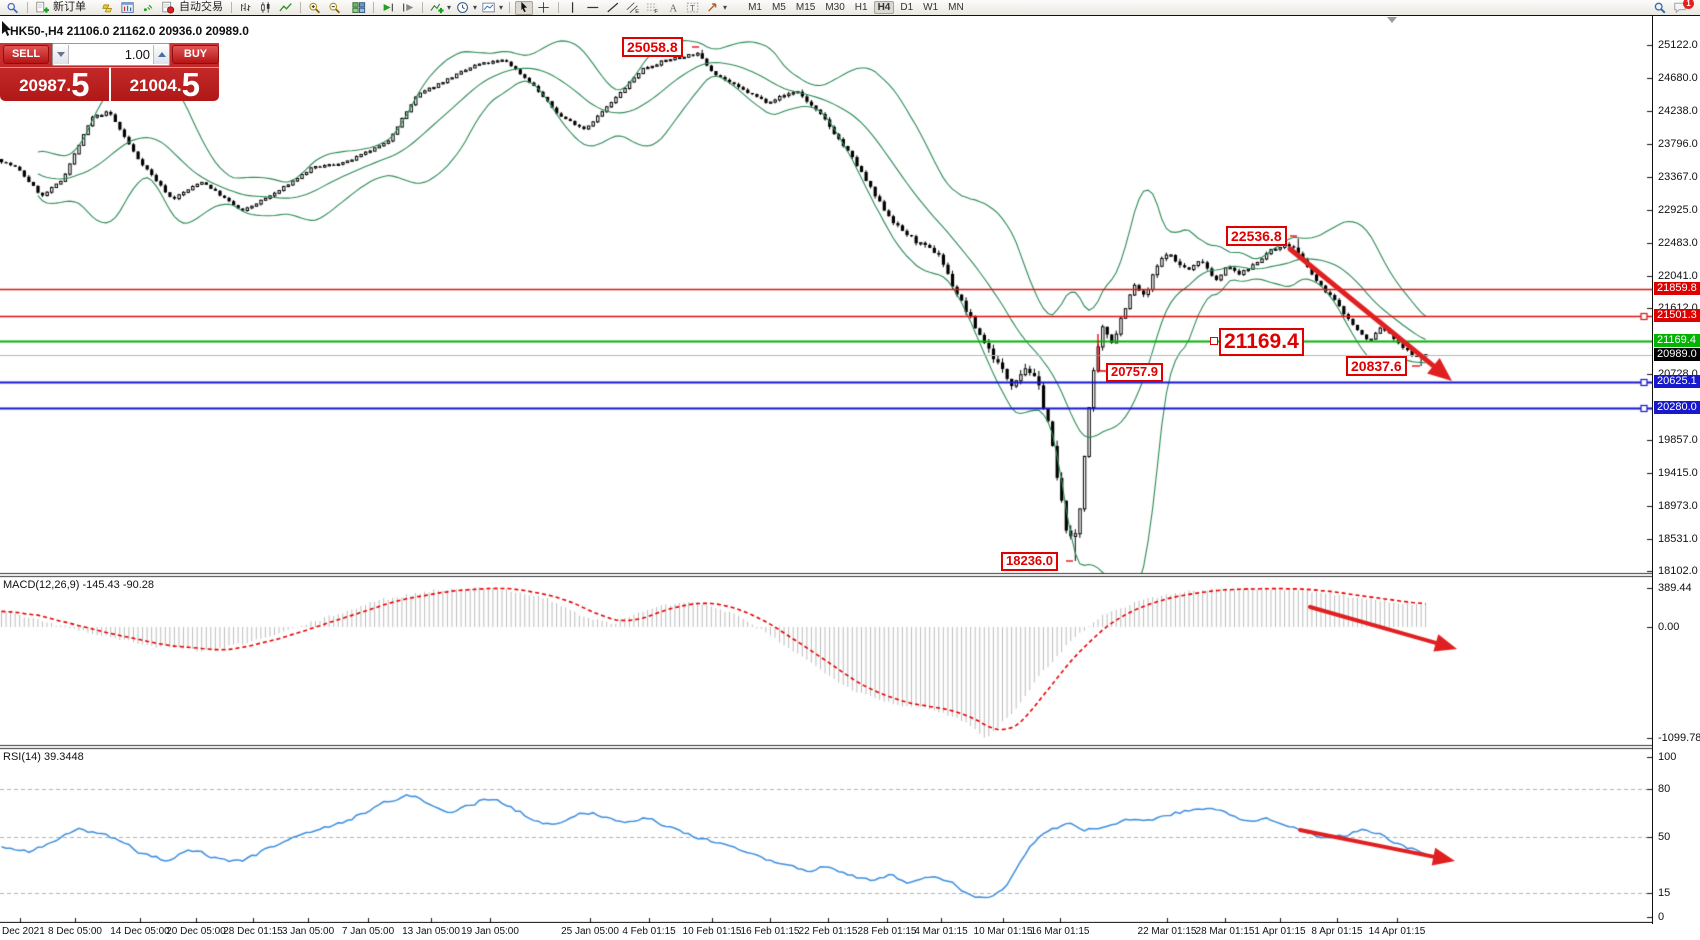  I want to click on volume-increase-button, so click(161, 54).